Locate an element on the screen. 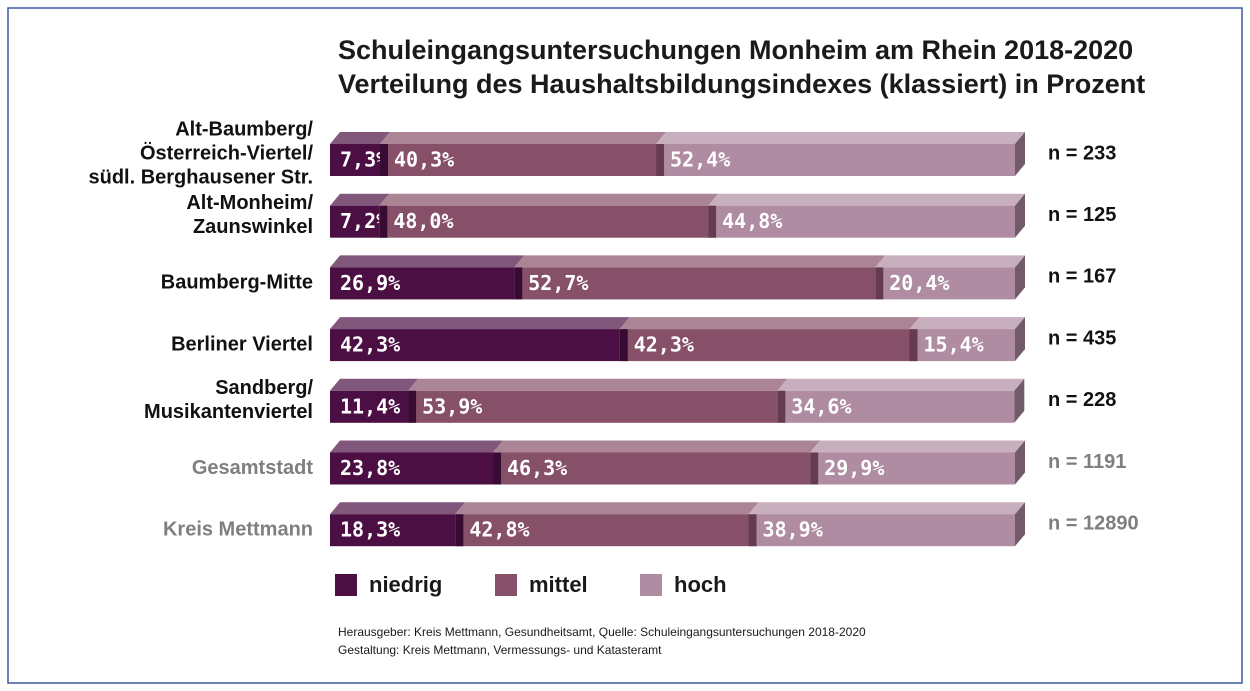 The width and height of the screenshot is (1250, 691). legend-label: hoch is located at coordinates (700, 584).